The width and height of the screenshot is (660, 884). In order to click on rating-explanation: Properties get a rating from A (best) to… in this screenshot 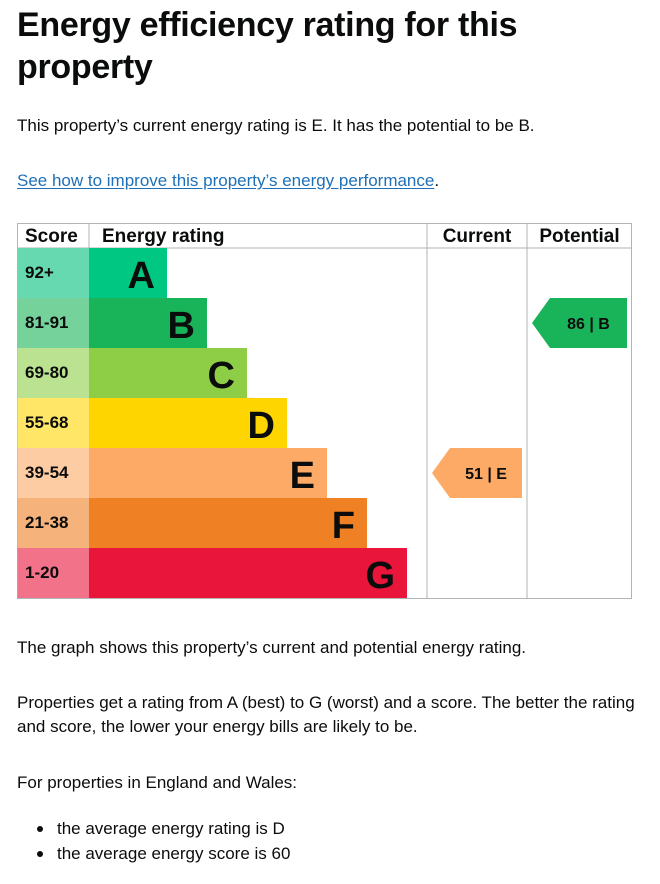, I will do `click(326, 714)`.